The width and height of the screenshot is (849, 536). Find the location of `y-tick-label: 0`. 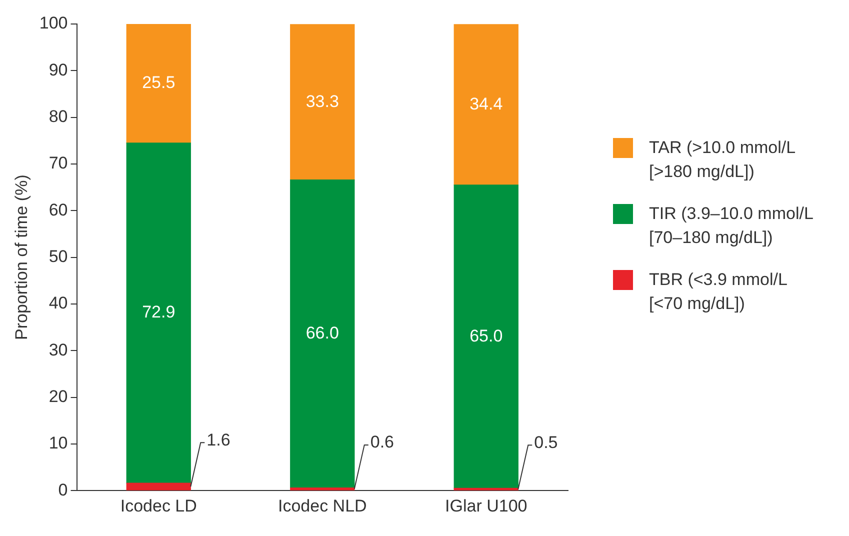

y-tick-label: 0 is located at coordinates (63, 490).